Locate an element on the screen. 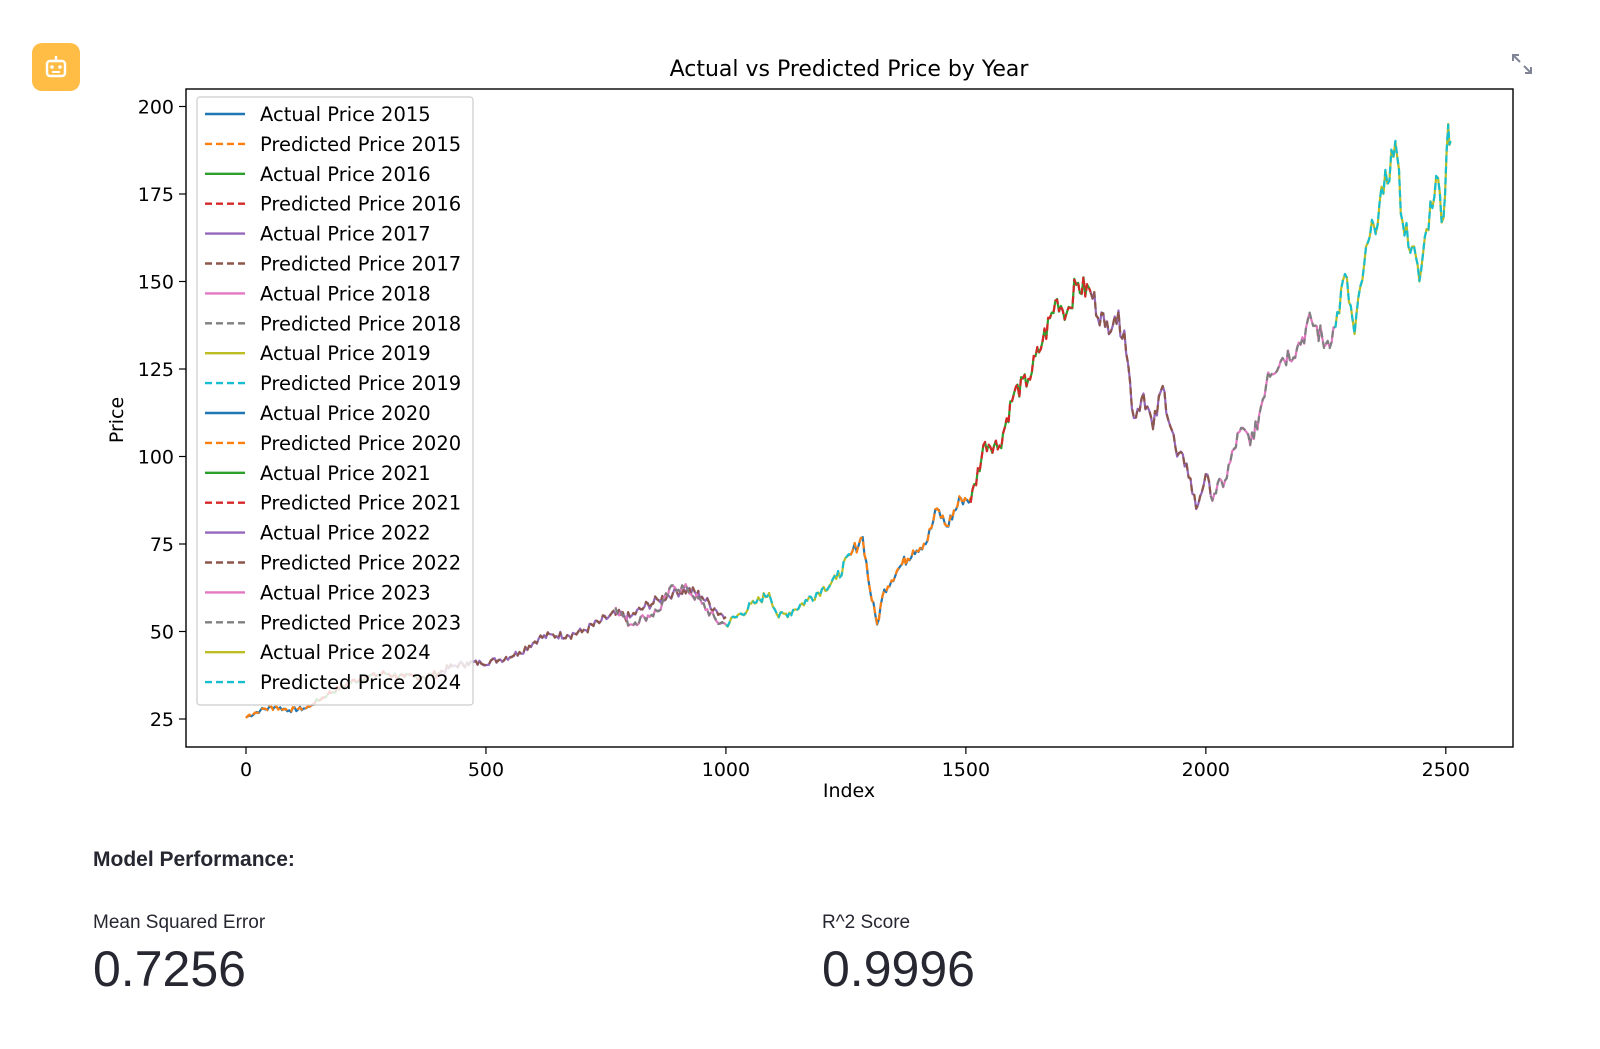  legend-label: Actual Price 2017 is located at coordinates (345, 234).